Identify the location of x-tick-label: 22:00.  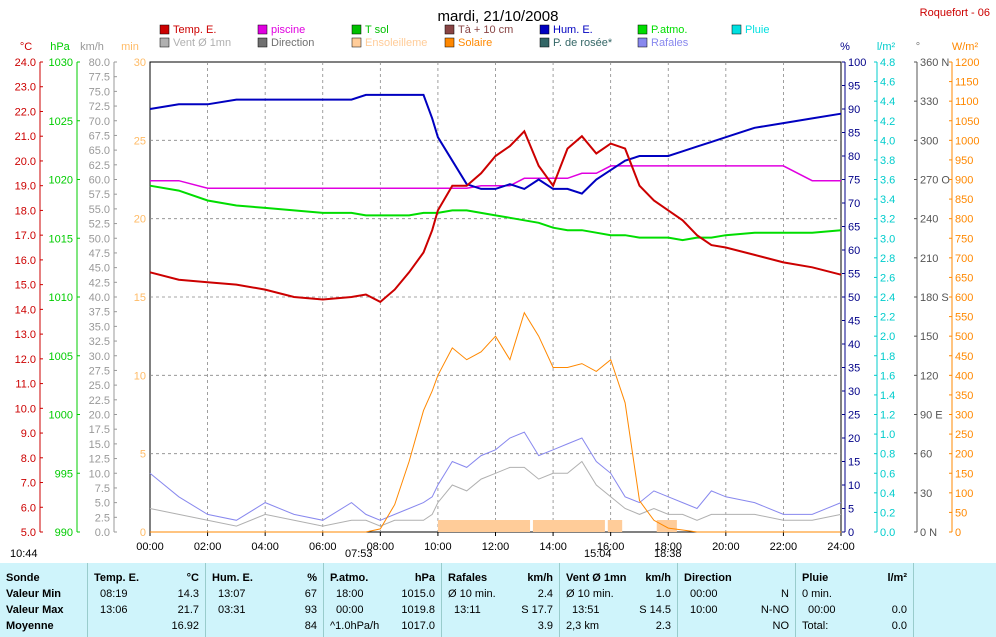
(784, 547).